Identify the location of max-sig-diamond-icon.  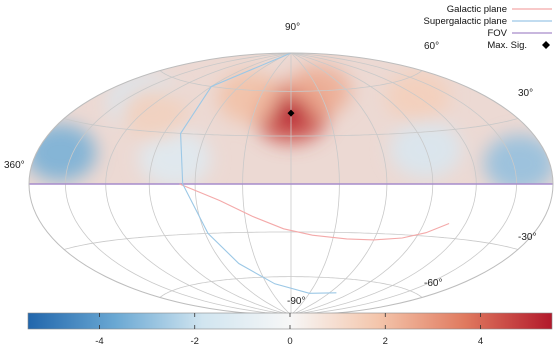
(291, 113).